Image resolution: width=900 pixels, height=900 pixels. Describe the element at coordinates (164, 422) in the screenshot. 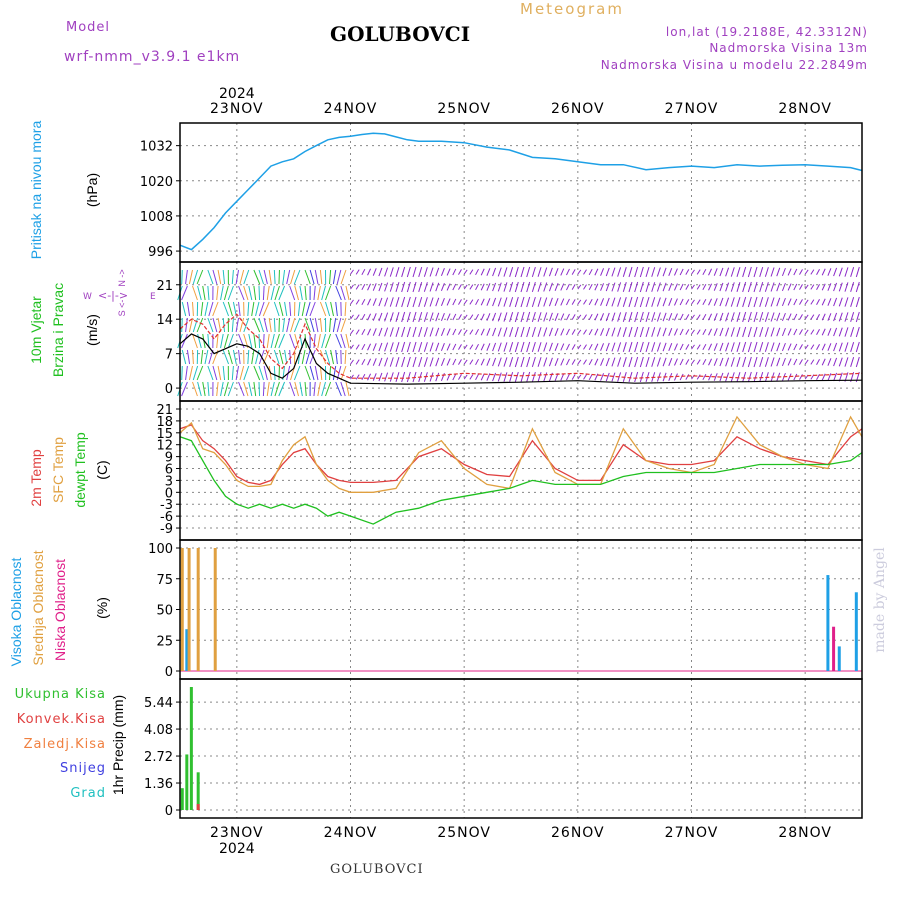

I see `y-tick-label: 18` at that location.